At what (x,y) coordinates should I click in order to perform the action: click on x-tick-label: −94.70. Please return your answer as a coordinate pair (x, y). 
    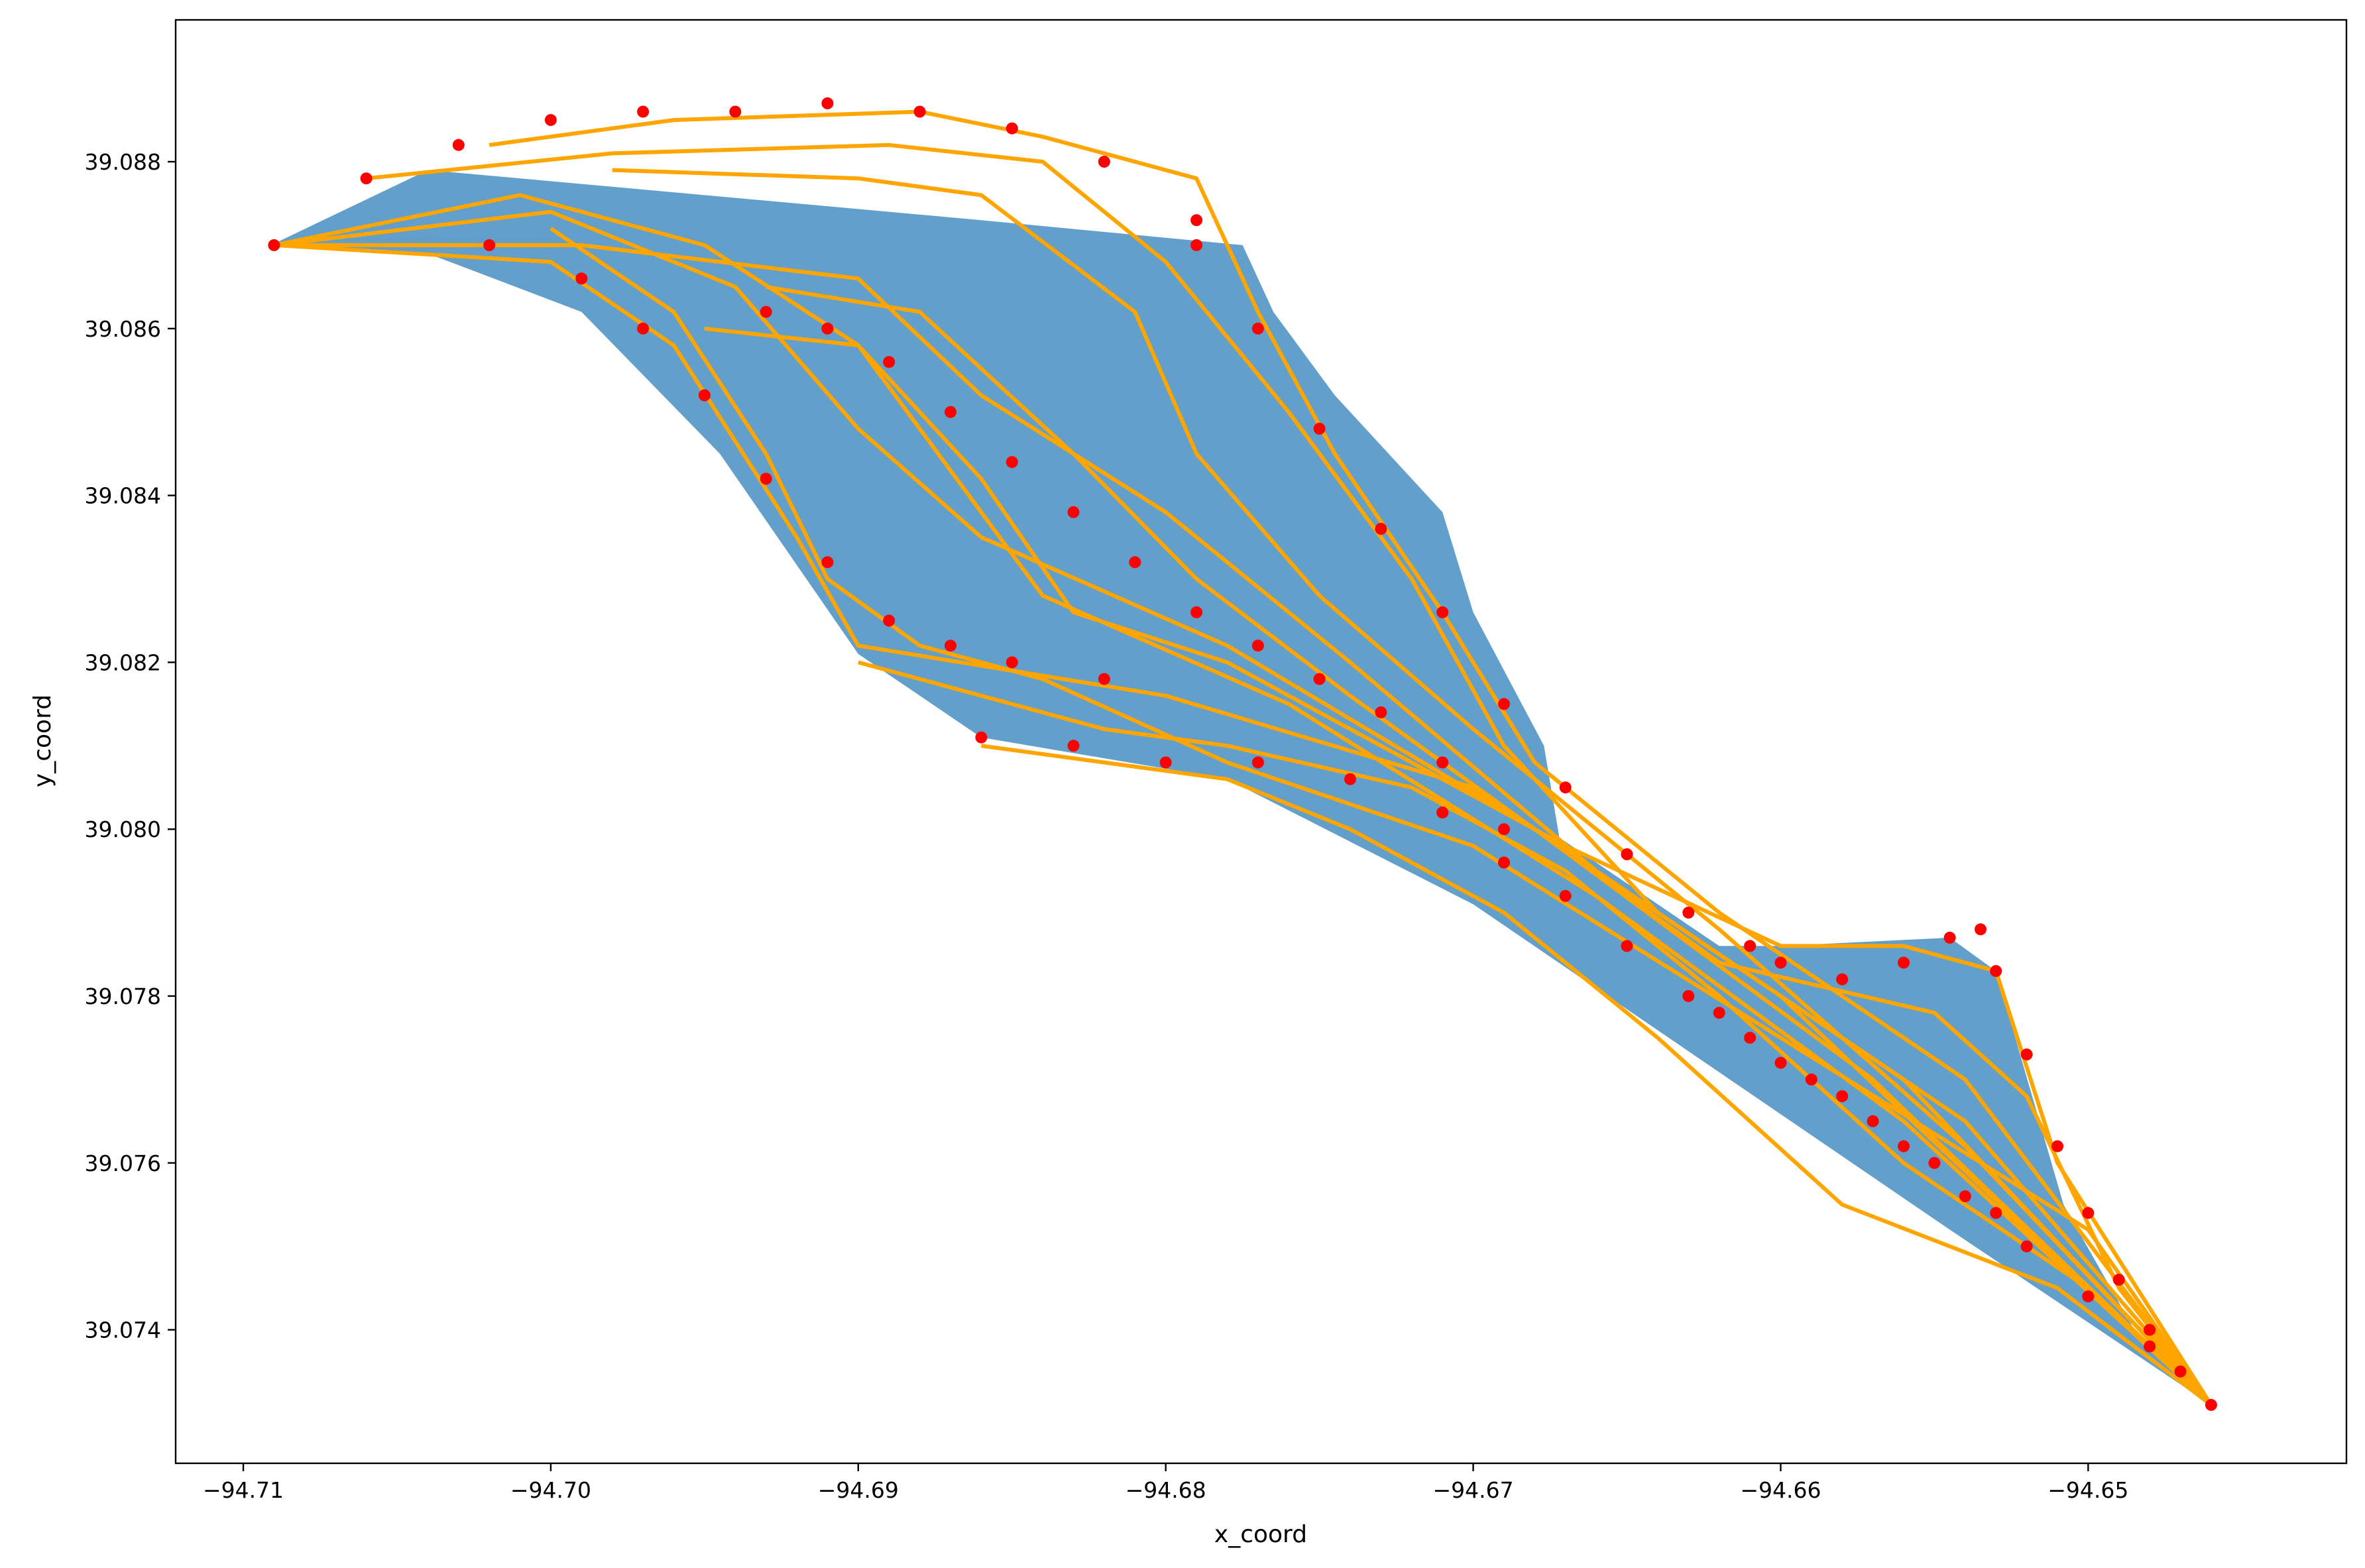
    Looking at the image, I should click on (550, 1490).